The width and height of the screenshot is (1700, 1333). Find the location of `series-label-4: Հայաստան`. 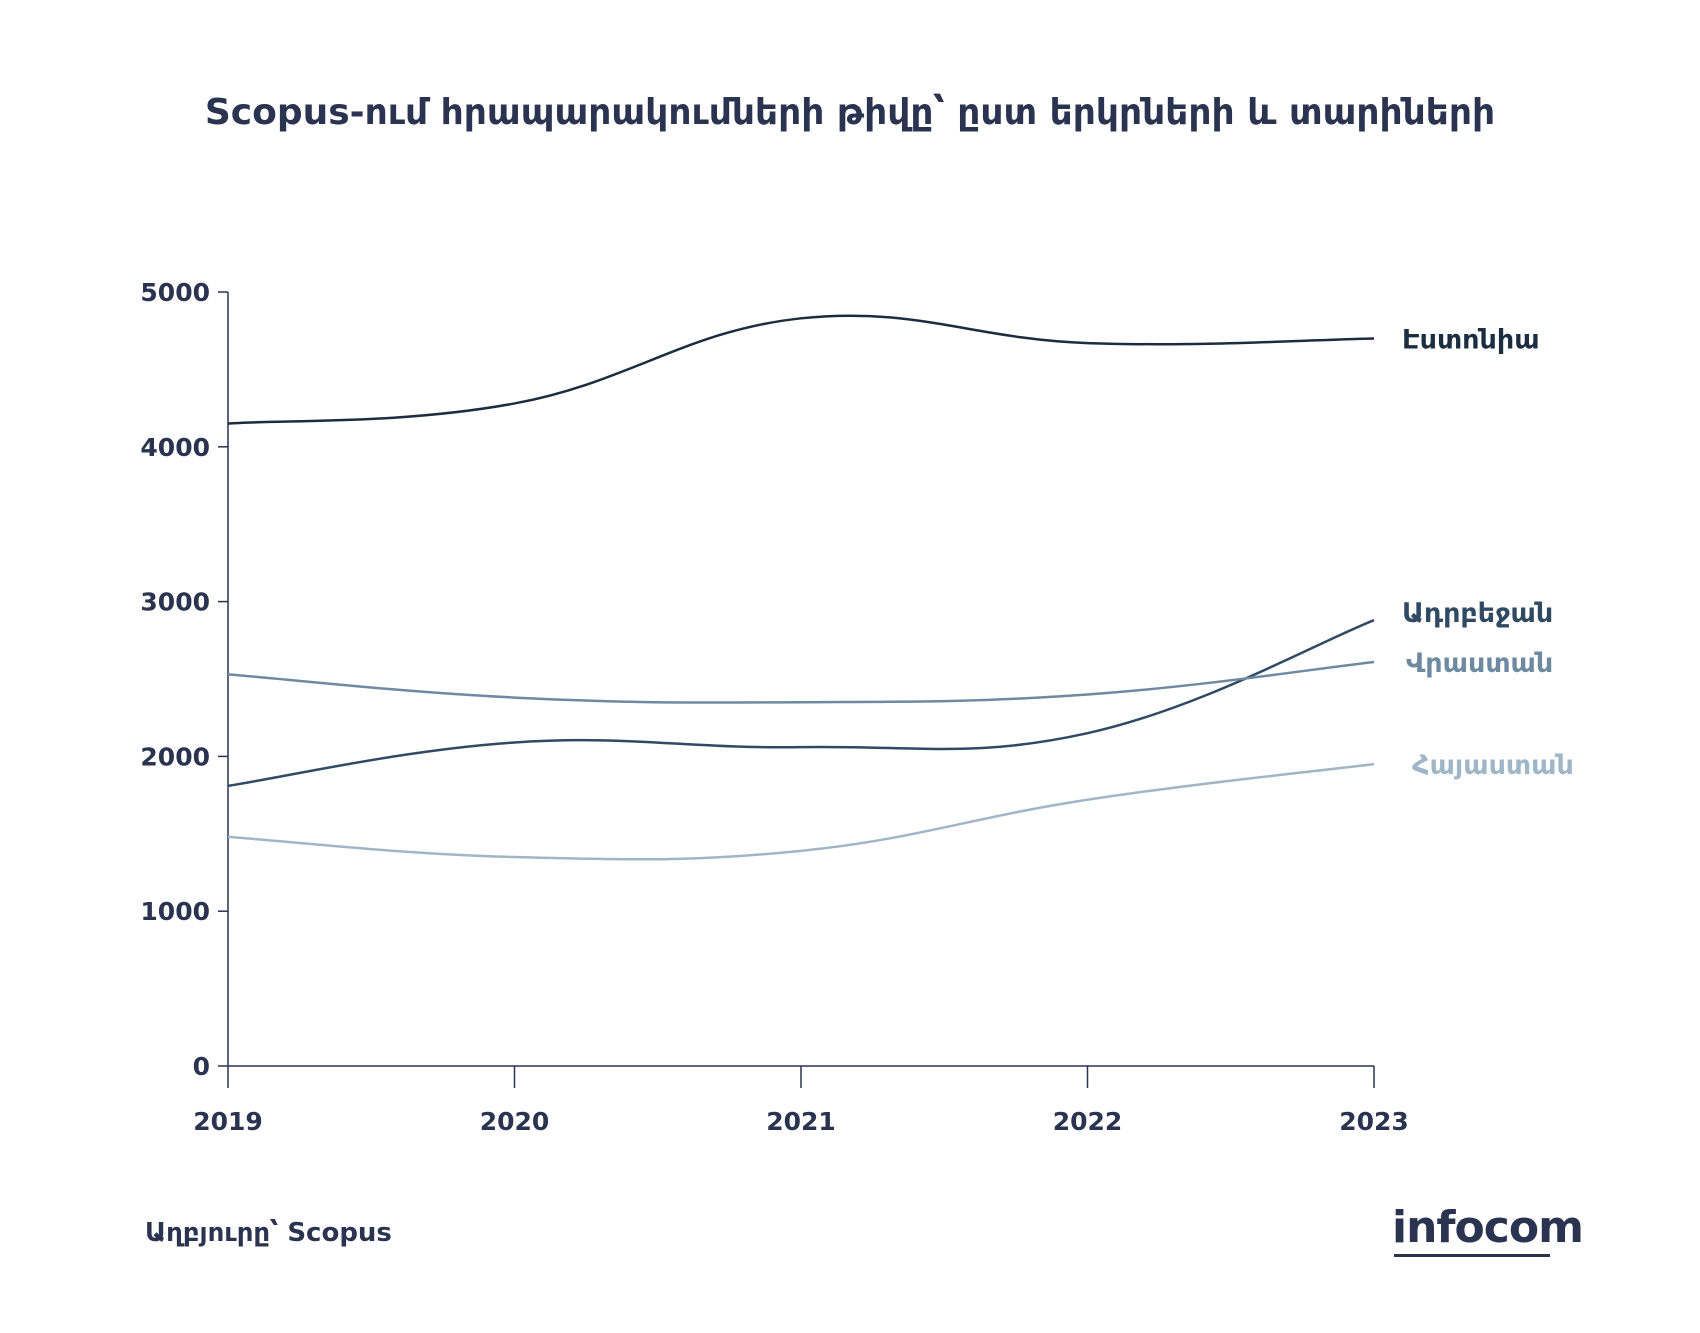

series-label-4: Հայաստան is located at coordinates (1493, 765).